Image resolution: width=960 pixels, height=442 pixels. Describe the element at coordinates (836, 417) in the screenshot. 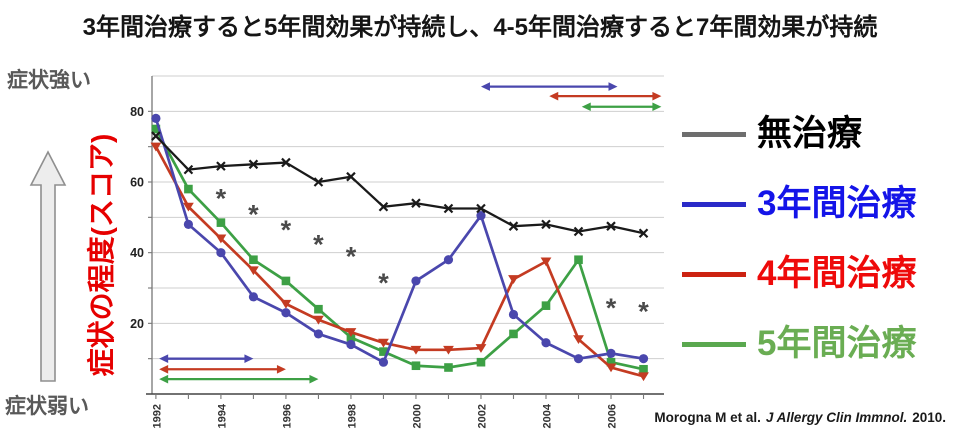

I see `citation-journal: J Allergy Clin Immnol.` at that location.